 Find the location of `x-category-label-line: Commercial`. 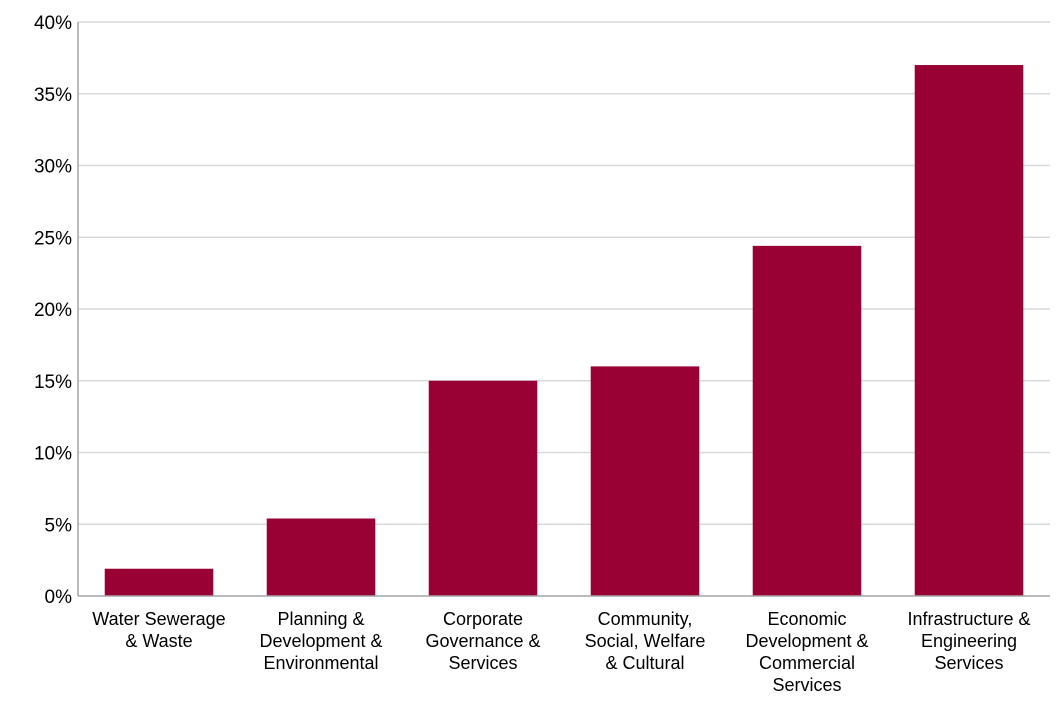

x-category-label-line: Commercial is located at coordinates (807, 663).